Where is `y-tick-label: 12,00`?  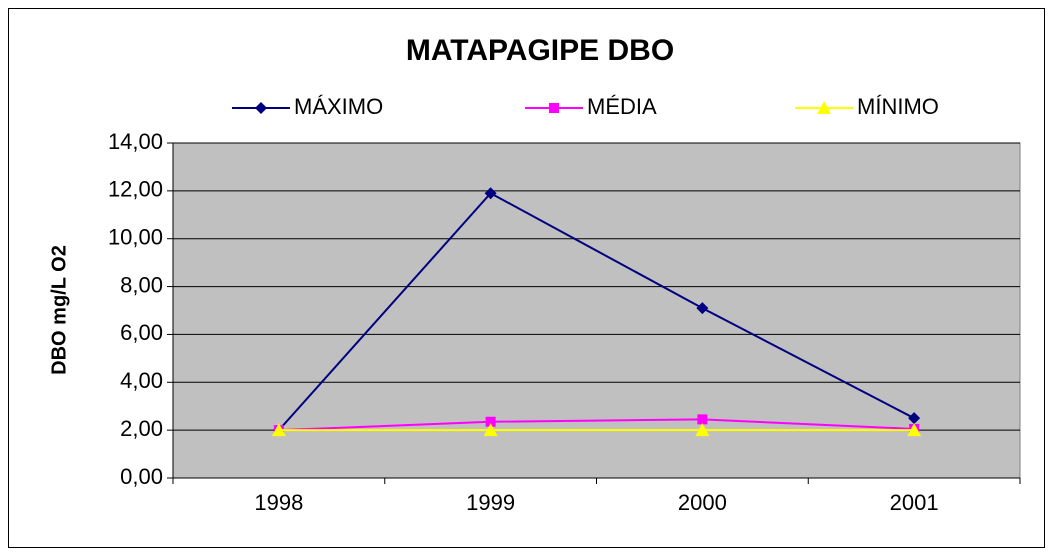 y-tick-label: 12,00 is located at coordinates (135, 189).